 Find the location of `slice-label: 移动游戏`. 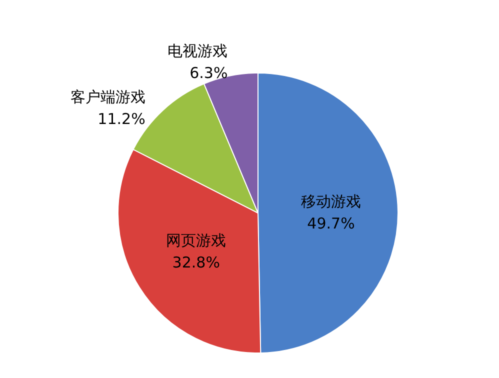

slice-label: 移动游戏 is located at coordinates (330, 201).